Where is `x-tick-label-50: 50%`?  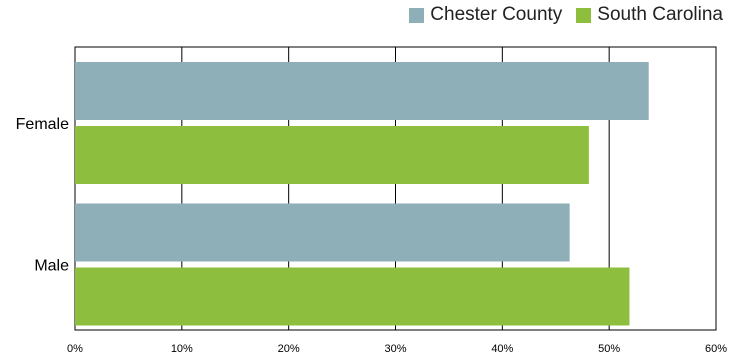
x-tick-label-50: 50% is located at coordinates (609, 349).